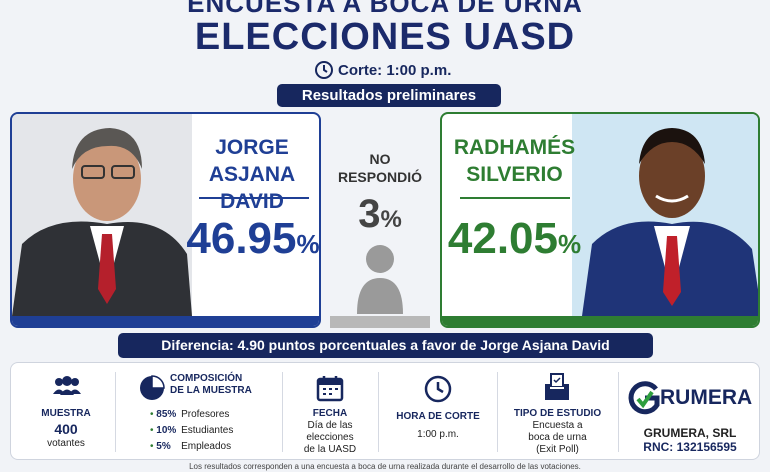 The image size is (770, 472). What do you see at coordinates (395, 70) in the screenshot?
I see `cutoff: Corte: 1:00 p.m.` at bounding box center [395, 70].